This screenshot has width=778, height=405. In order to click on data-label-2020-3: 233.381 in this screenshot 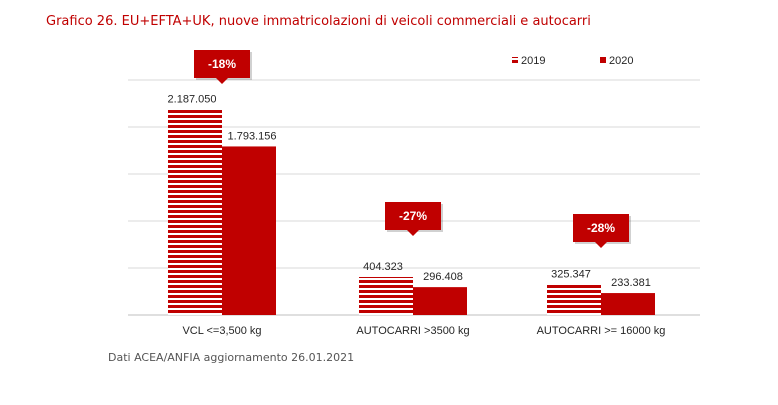, I will do `click(631, 283)`.